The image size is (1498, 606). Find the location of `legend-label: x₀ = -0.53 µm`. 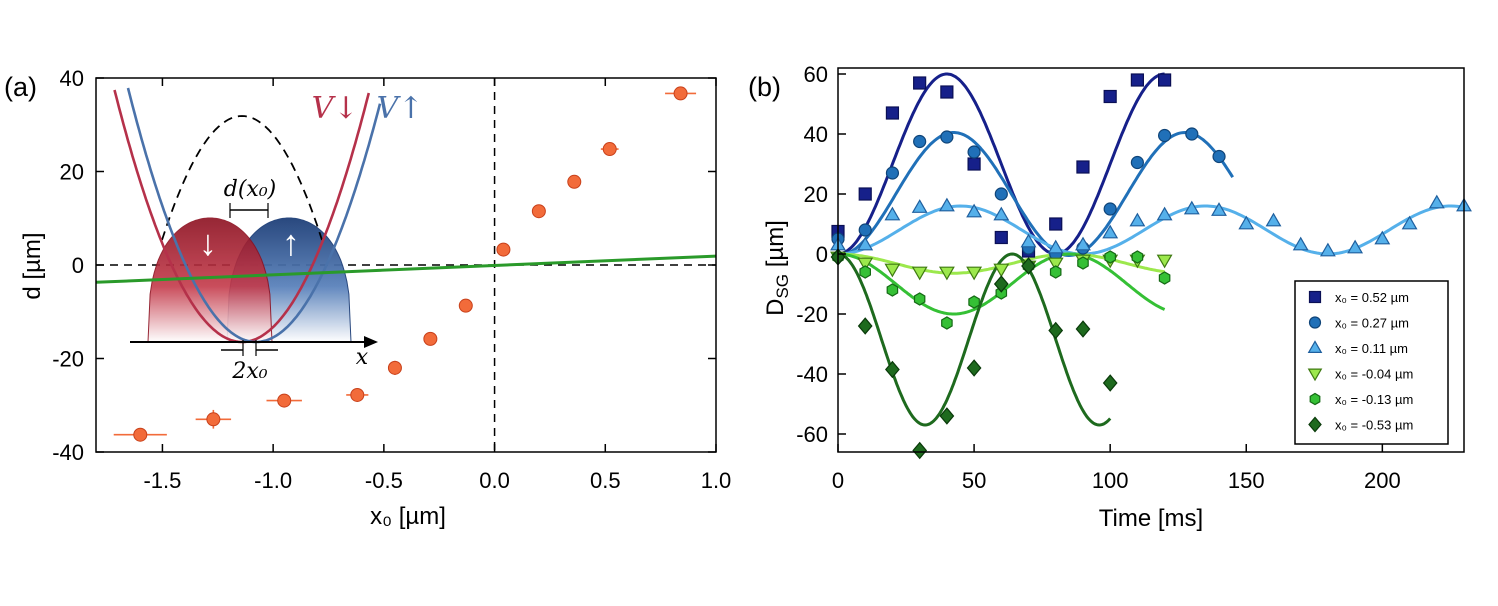

legend-label: x₀ = -0.53 µm is located at coordinates (1374, 425).